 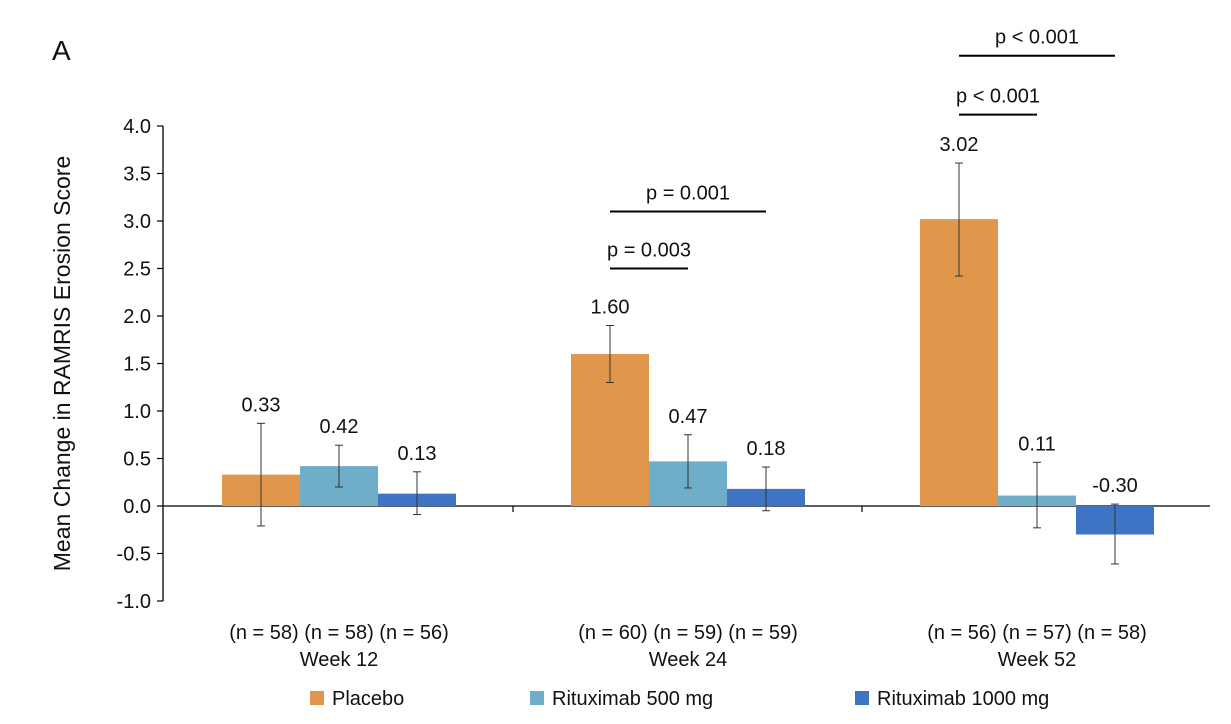 I want to click on panel-label: A, so click(x=61, y=50).